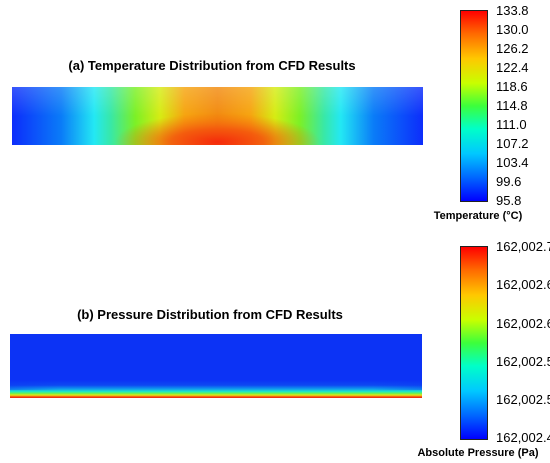 The image size is (550, 463). I want to click on temperature-tick-label: 114.8, so click(512, 105).